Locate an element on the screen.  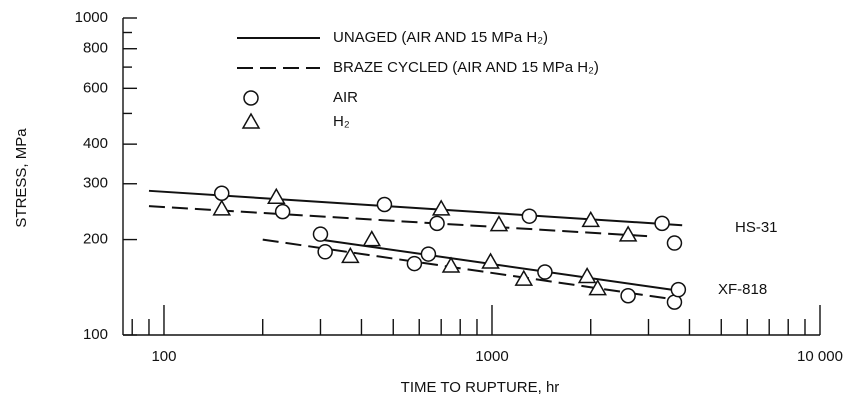
x-tick-label: 1000 is located at coordinates (491, 356).